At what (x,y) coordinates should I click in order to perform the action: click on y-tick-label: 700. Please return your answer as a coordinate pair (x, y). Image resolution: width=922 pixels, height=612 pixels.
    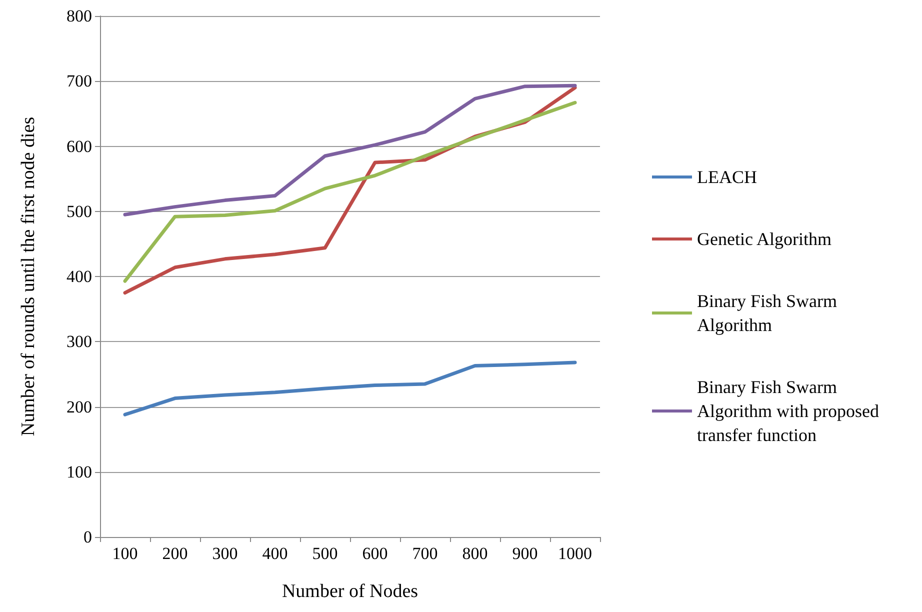
    Looking at the image, I should click on (79, 81).